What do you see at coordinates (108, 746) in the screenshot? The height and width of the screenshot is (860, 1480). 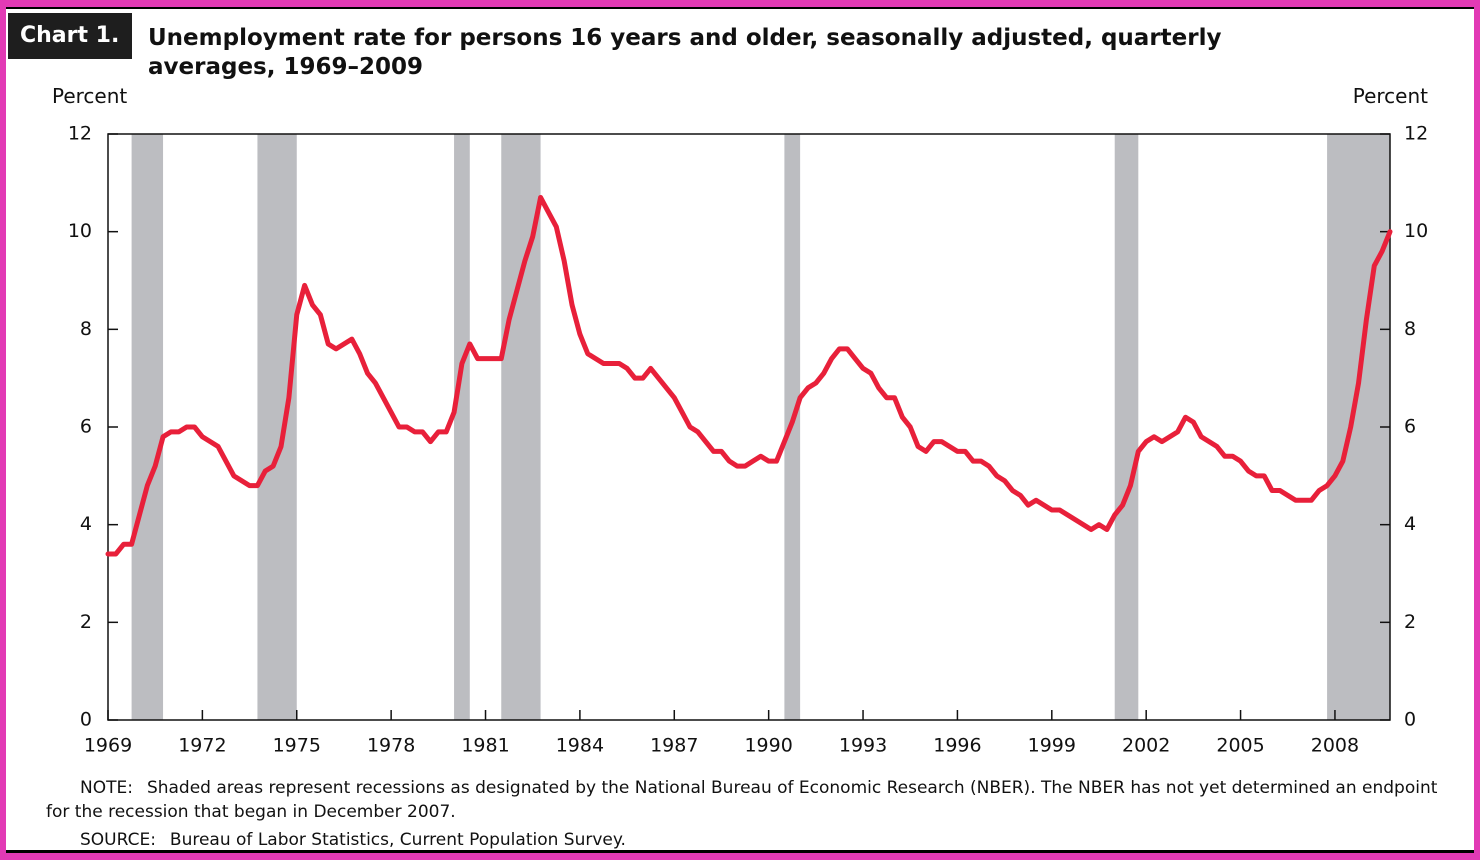 I see `x-tick-label: 1969` at bounding box center [108, 746].